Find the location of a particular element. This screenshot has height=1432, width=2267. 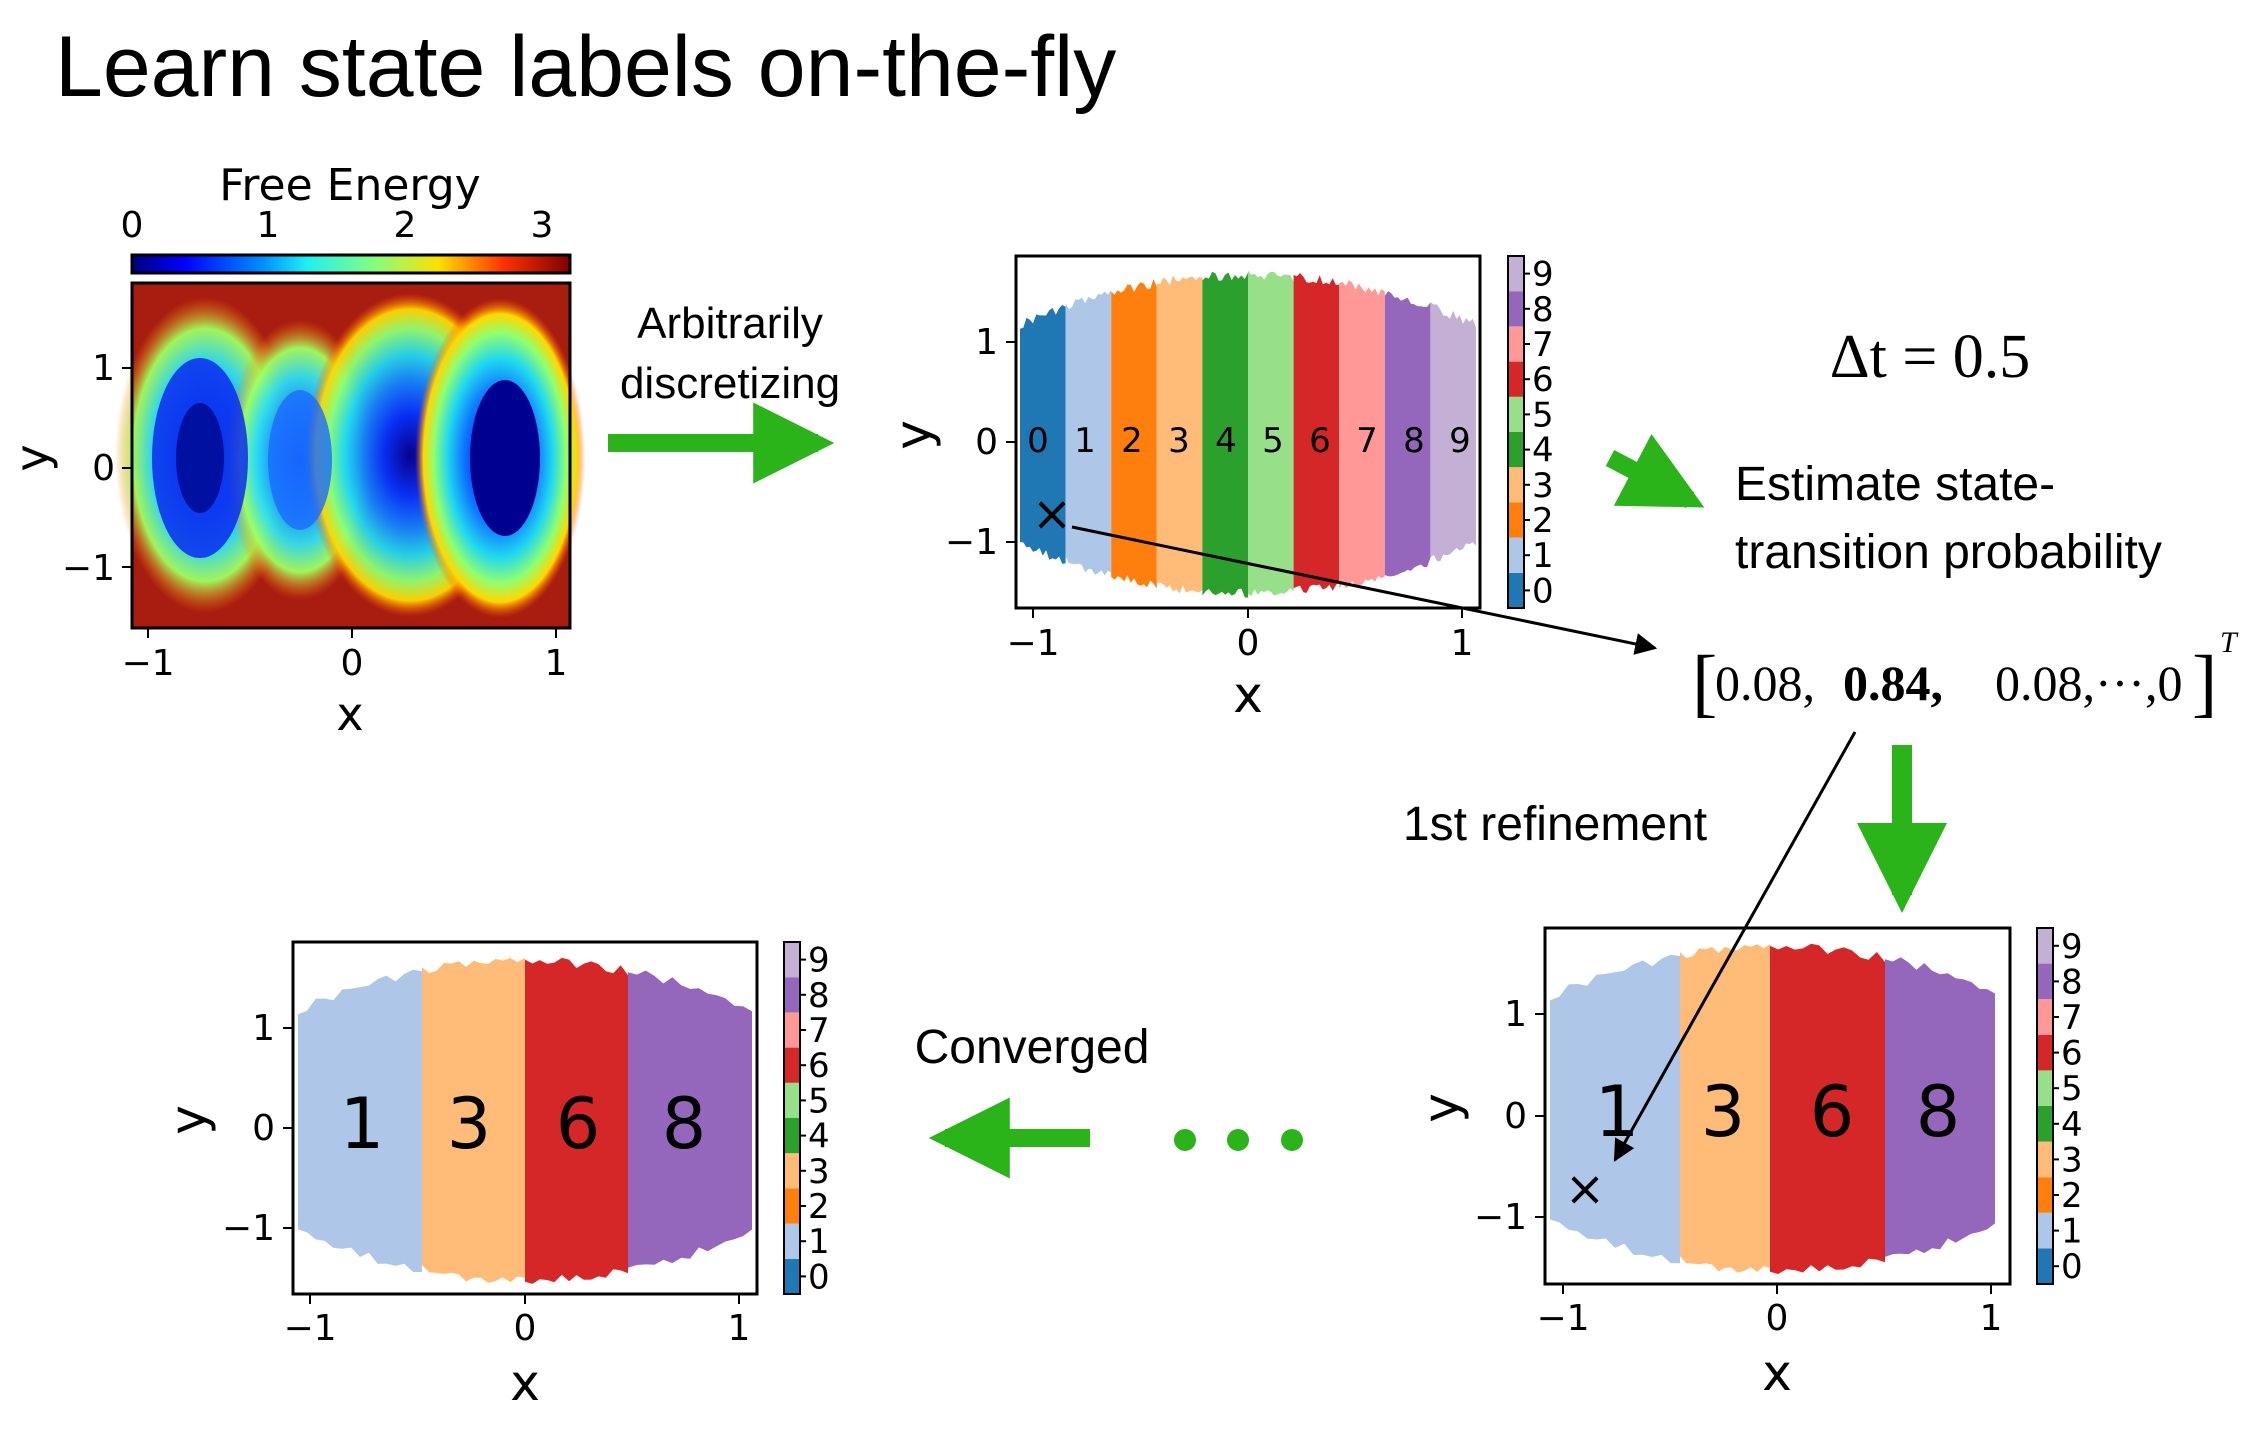

arrow-to-refined is located at coordinates (1735, 946).